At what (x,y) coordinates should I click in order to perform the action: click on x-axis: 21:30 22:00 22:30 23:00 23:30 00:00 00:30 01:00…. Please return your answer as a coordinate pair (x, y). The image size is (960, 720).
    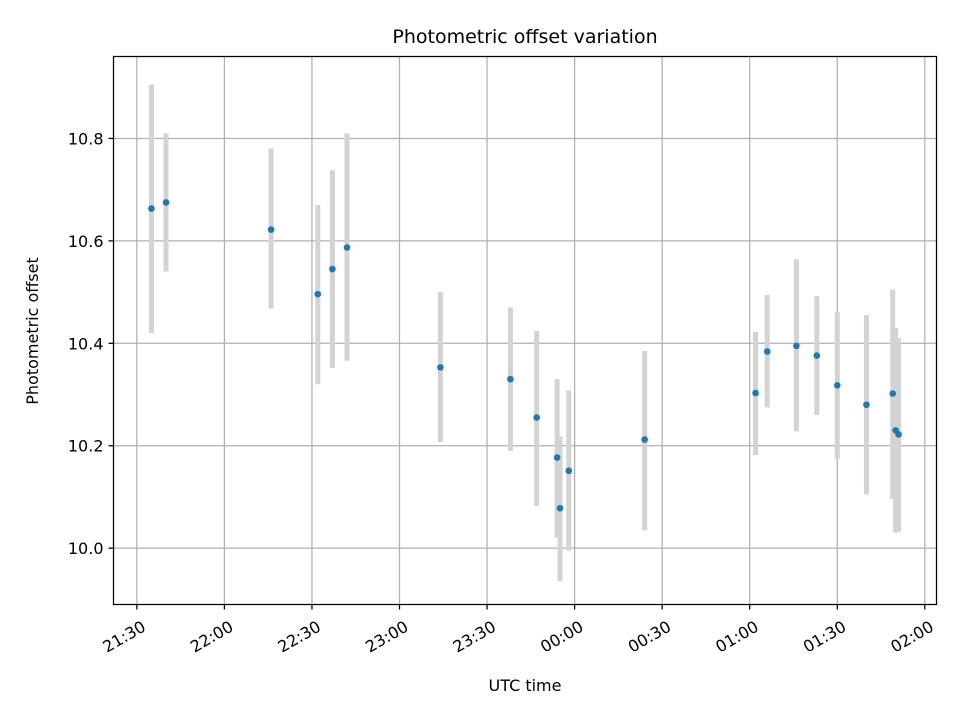
    Looking at the image, I should click on (518, 630).